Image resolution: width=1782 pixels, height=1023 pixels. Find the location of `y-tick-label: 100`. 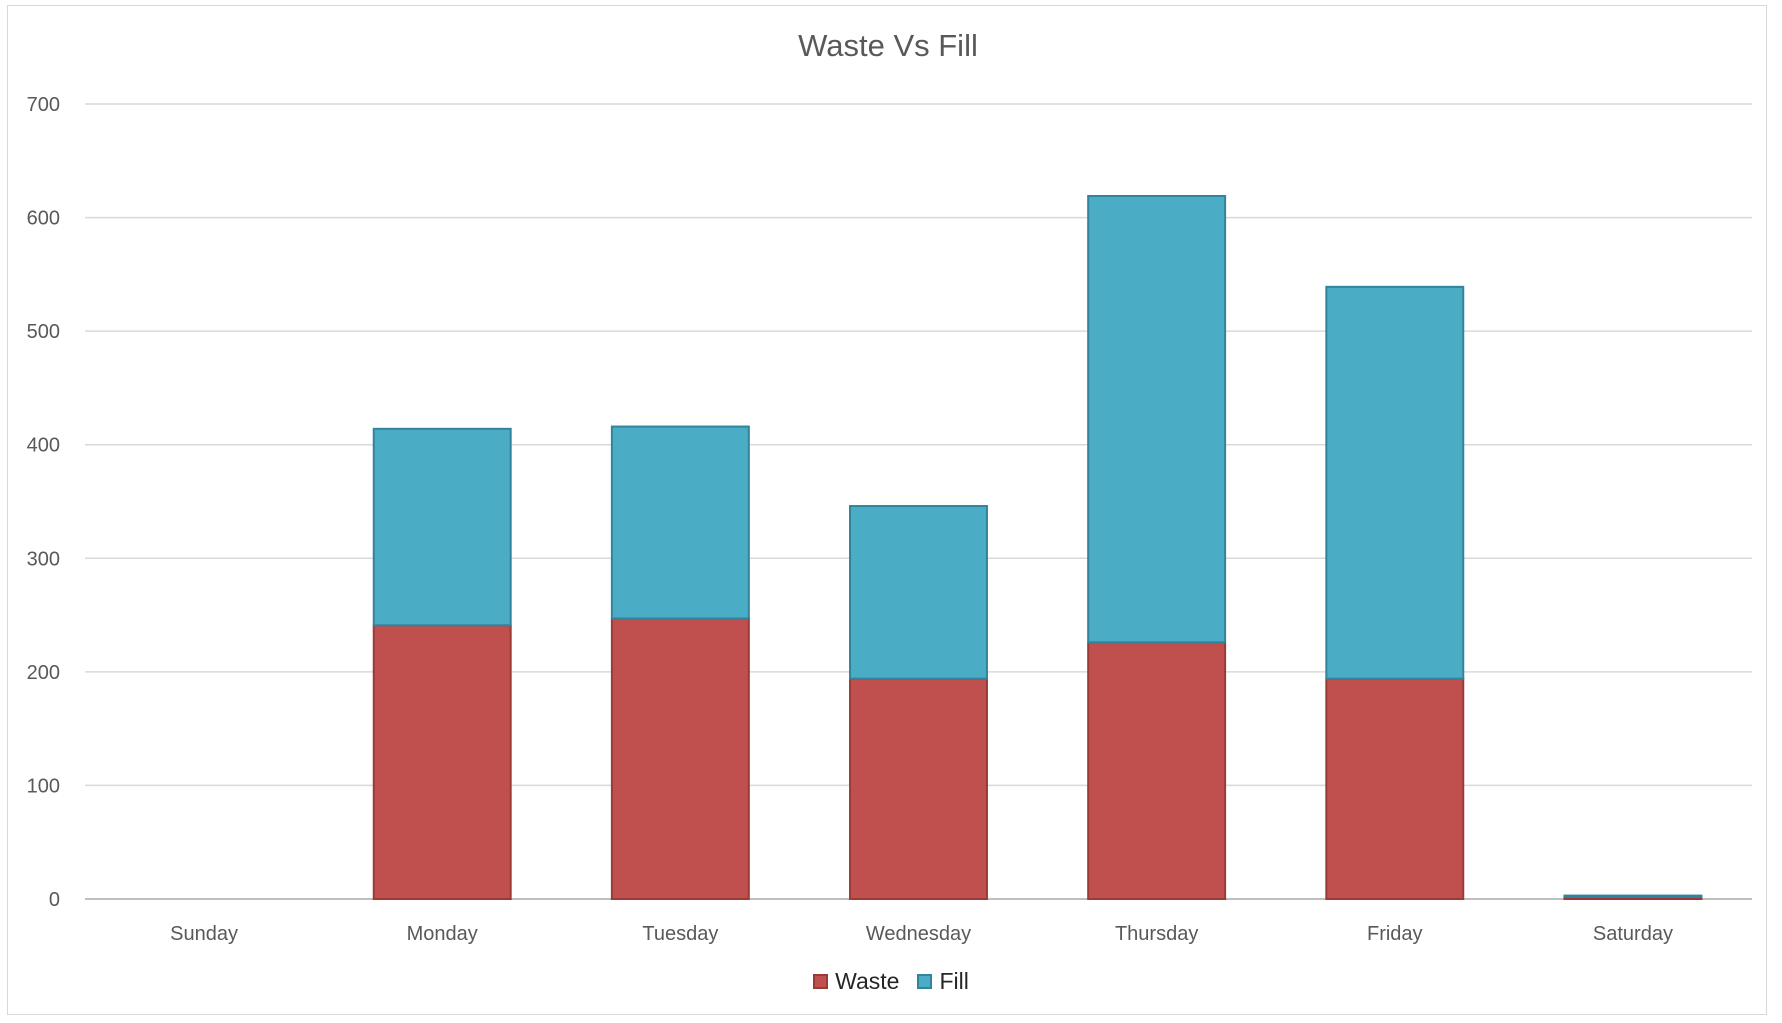

y-tick-label: 100 is located at coordinates (43, 786).